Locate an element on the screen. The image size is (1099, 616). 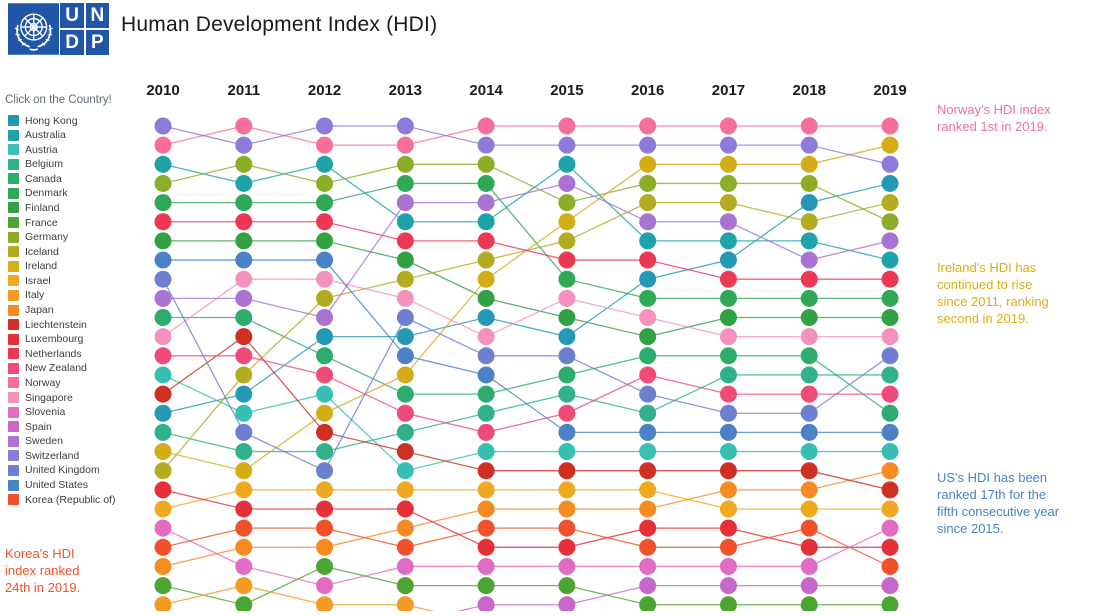
rank-dot-denmark-2013 is located at coordinates (405, 183).